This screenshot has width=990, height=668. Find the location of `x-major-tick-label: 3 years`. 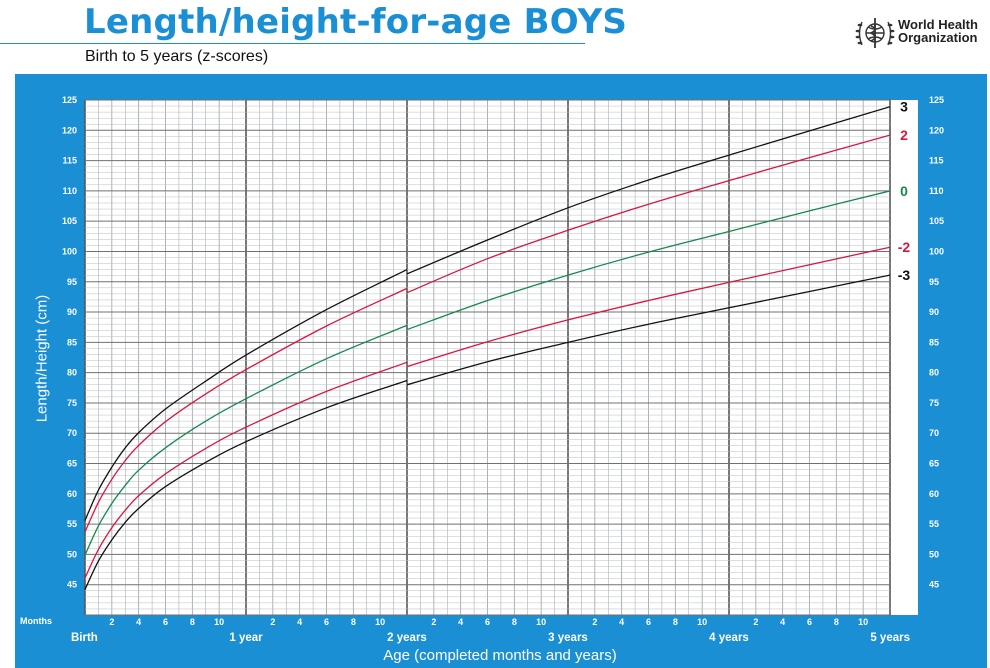

x-major-tick-label: 3 years is located at coordinates (568, 638).